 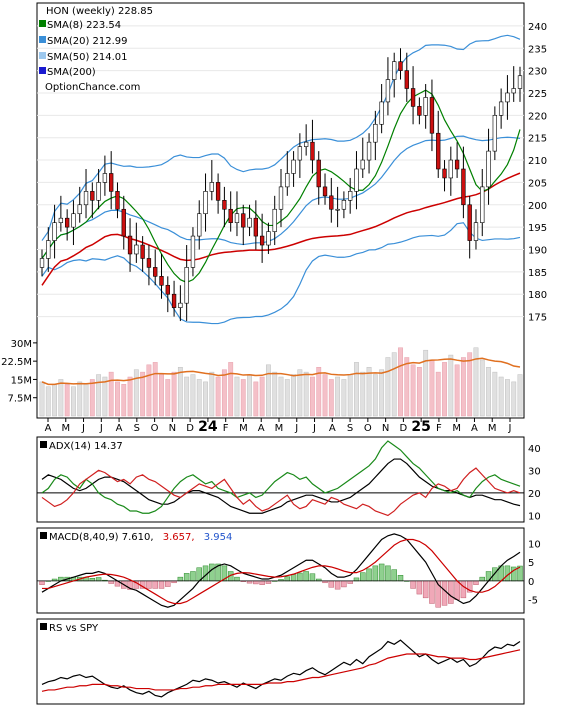 What do you see at coordinates (80, 25) in the screenshot?
I see `legend-item-sma8: SMA(8) 223.54` at bounding box center [80, 25].